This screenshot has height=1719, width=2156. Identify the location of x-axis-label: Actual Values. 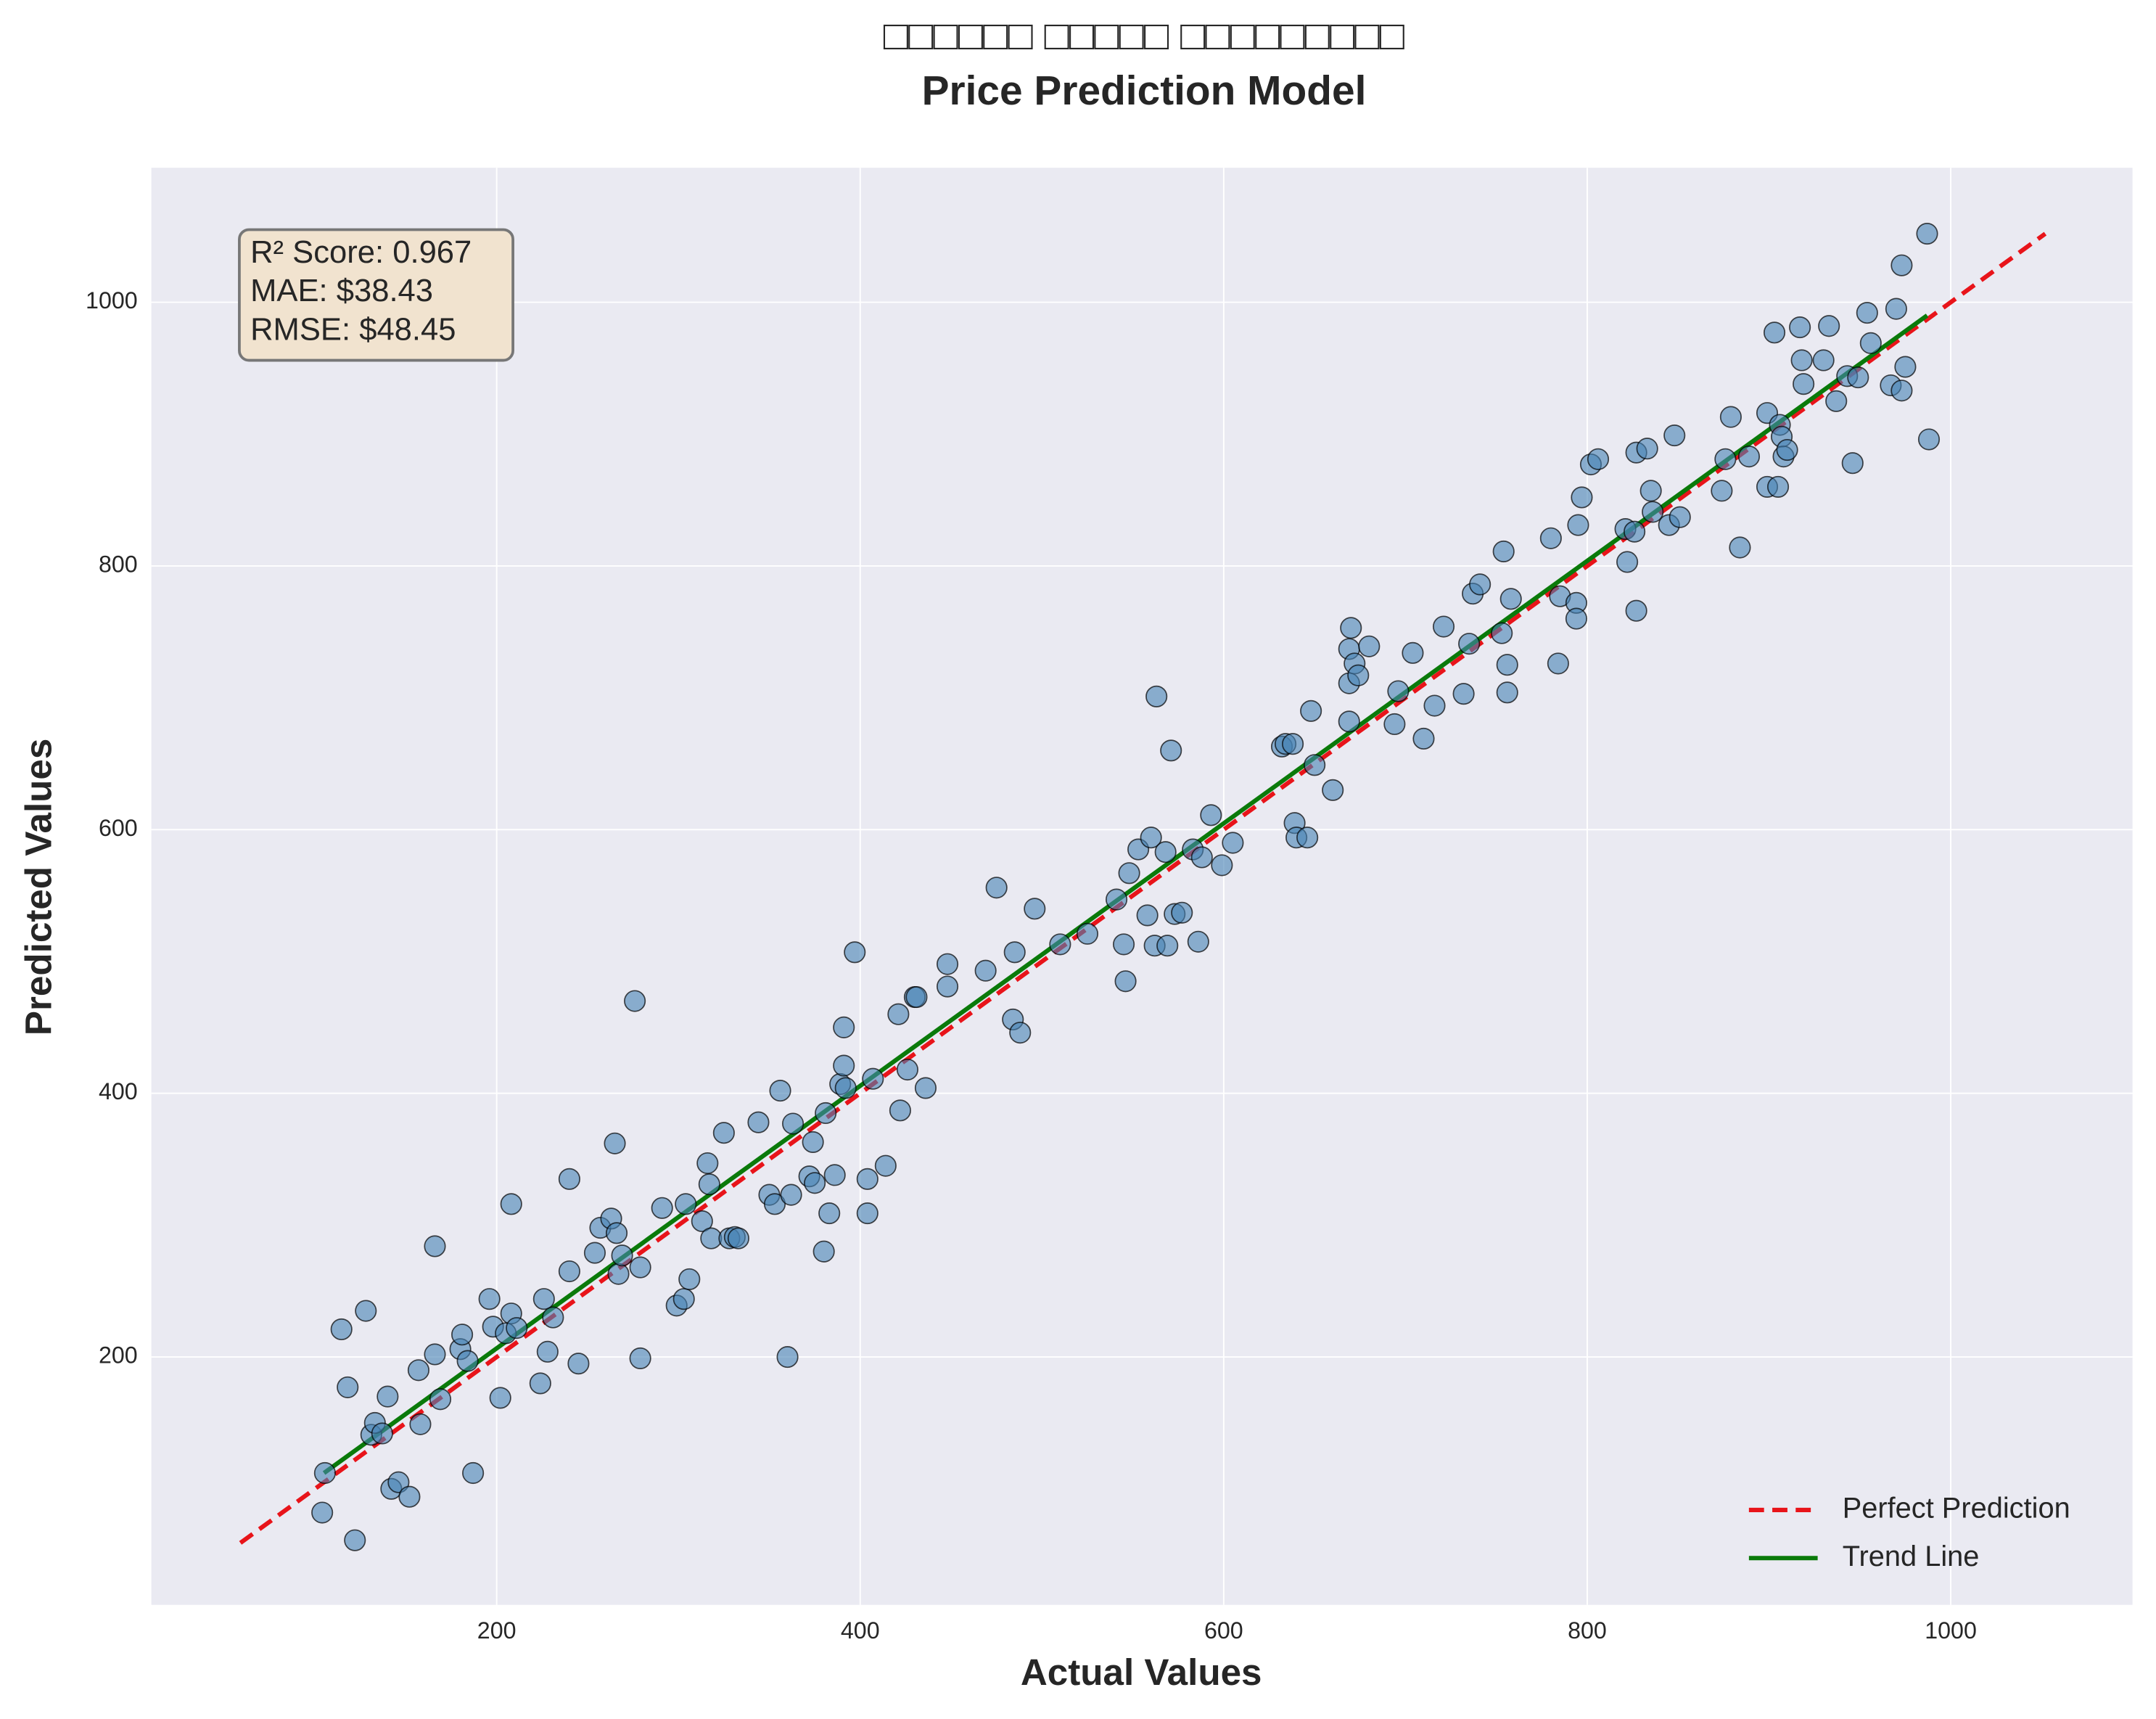
(1141, 1672).